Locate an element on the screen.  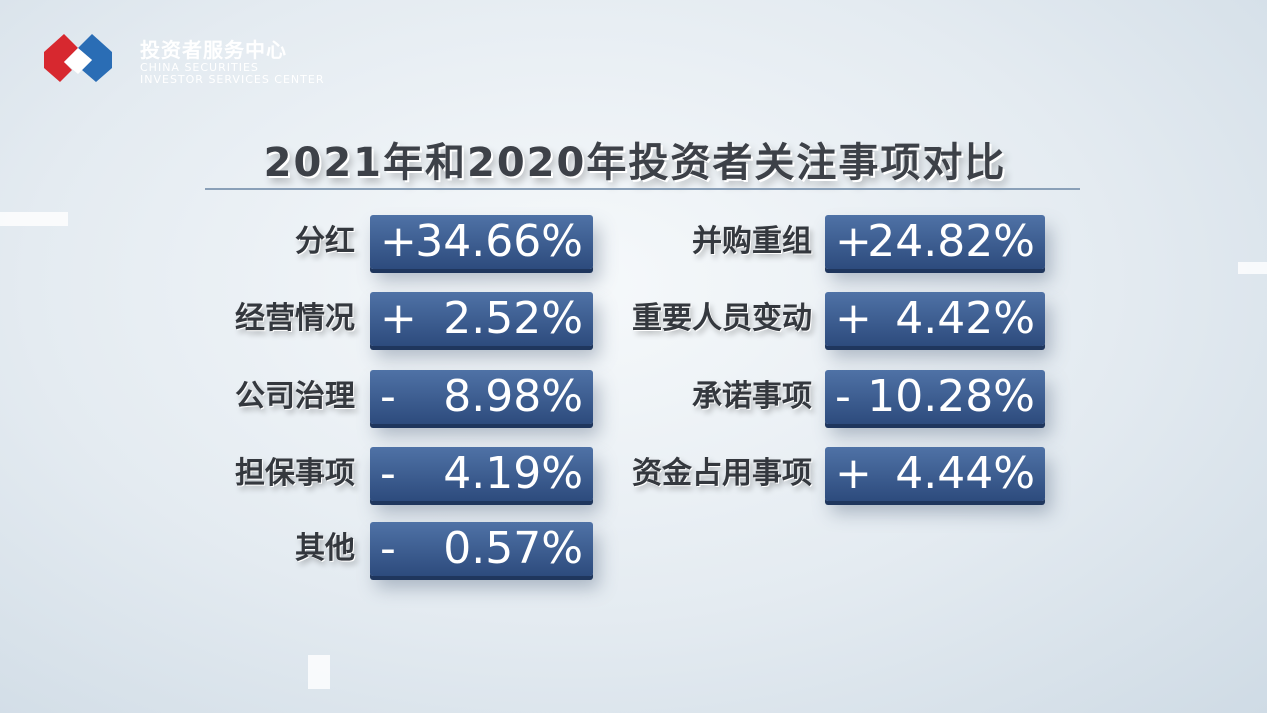
logo is located at coordinates (78, 58).